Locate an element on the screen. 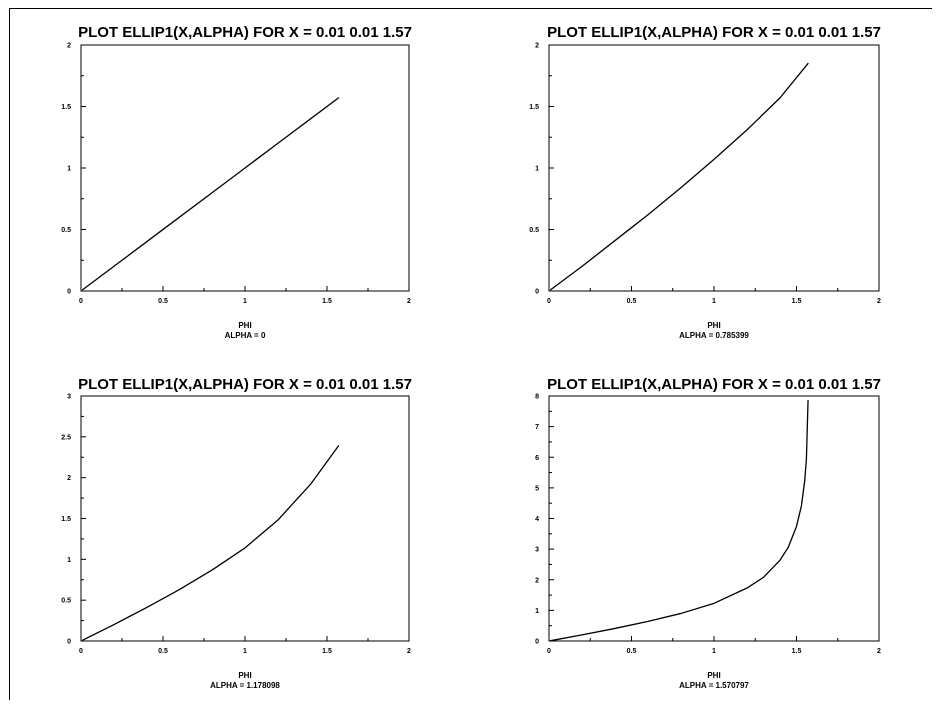 The width and height of the screenshot is (937, 705). y-tick-label: 4 is located at coordinates (537, 519).